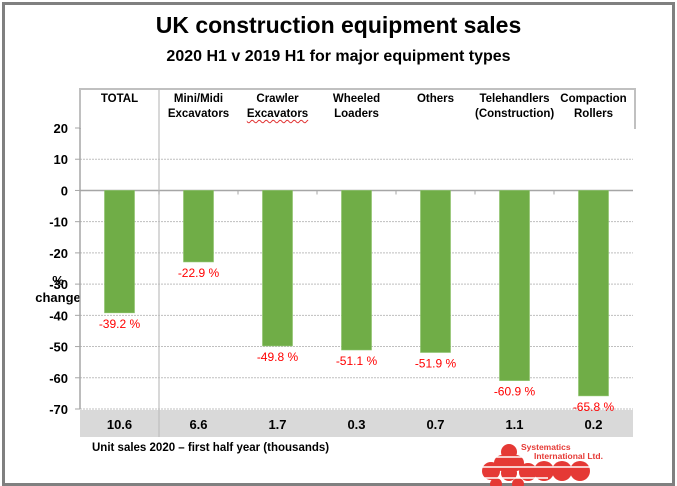 Image resolution: width=677 pixels, height=486 pixels. Describe the element at coordinates (338, 25) in the screenshot. I see `chart-title: UK construction equipment sales` at that location.